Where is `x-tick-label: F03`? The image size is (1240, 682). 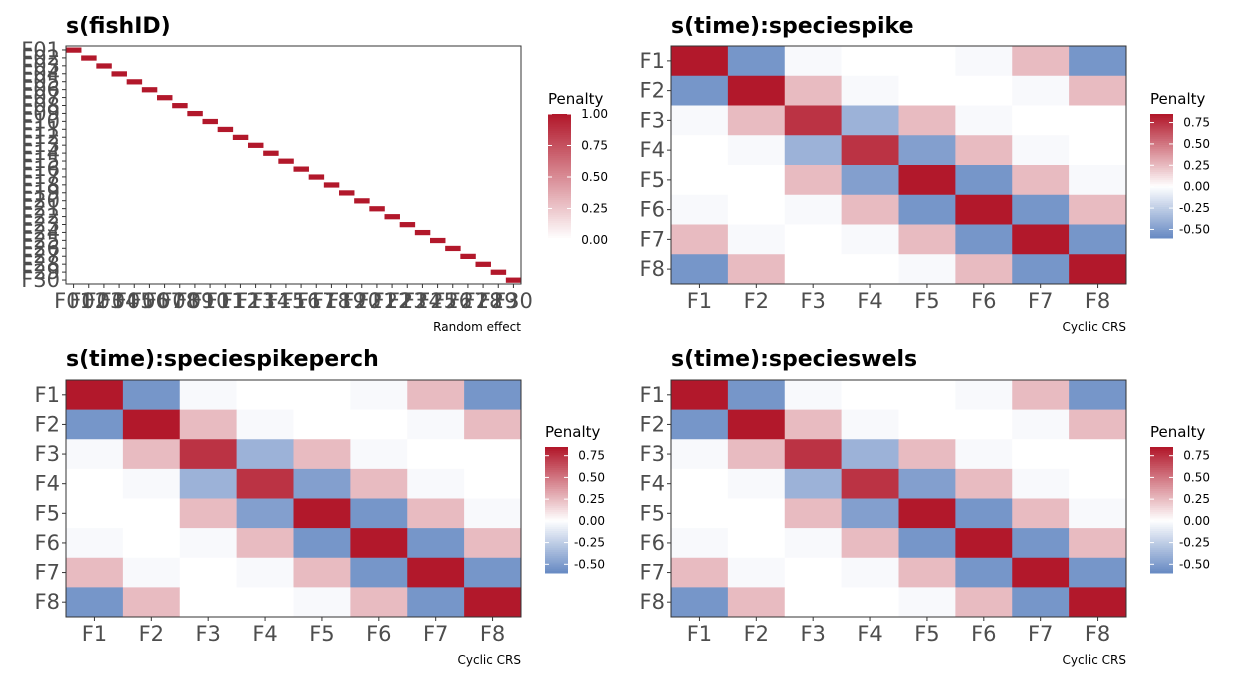
x-tick-label: F03 is located at coordinates (104, 301).